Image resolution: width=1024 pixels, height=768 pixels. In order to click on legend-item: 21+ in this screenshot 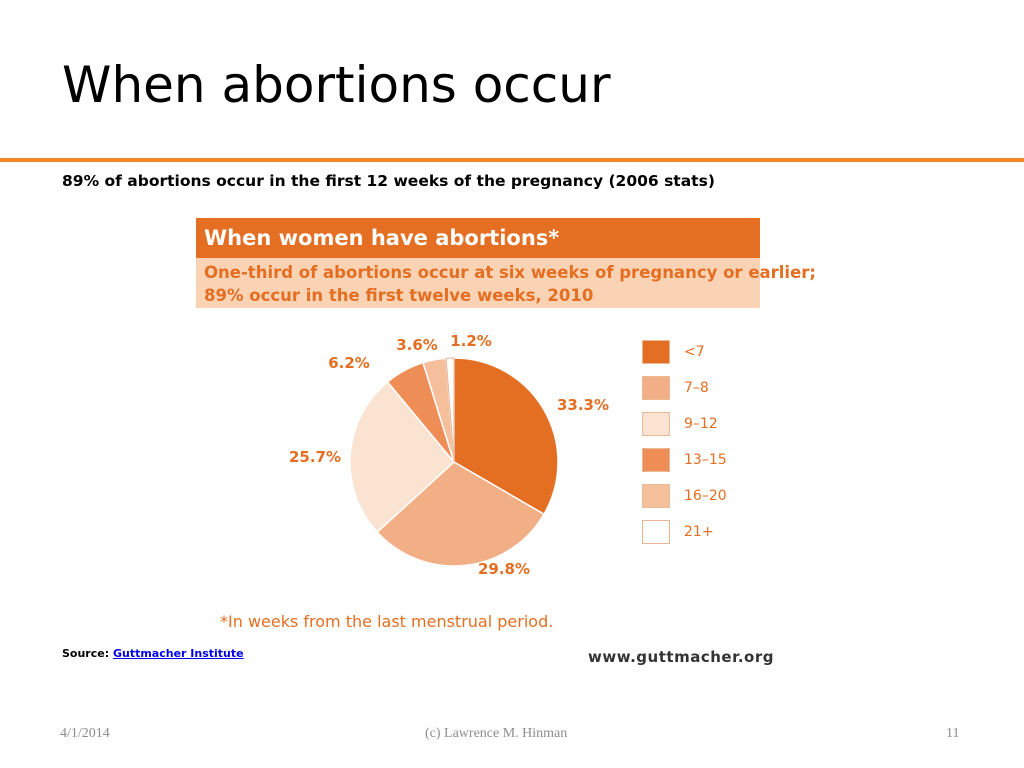, I will do `click(697, 535)`.